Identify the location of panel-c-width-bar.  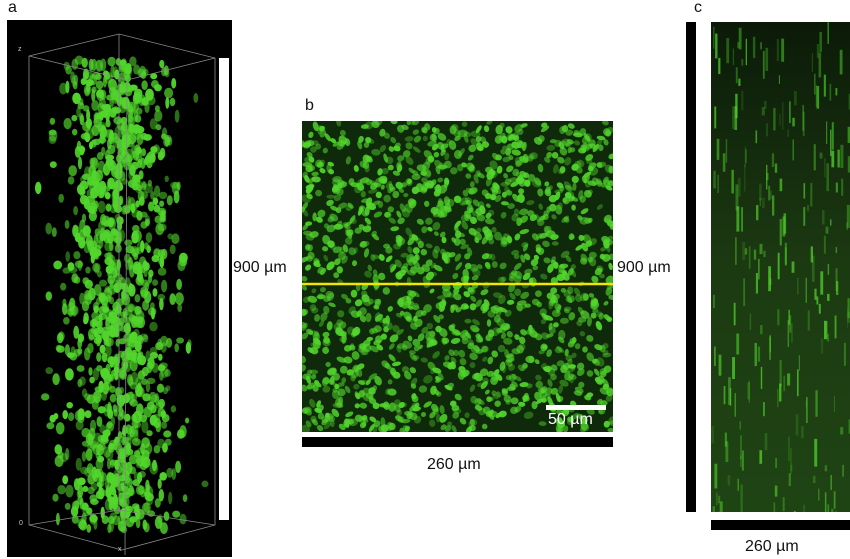
(780, 525).